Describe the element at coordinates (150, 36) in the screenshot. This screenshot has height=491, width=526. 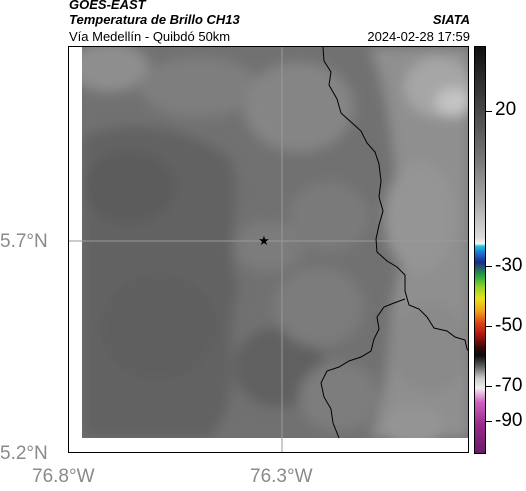
I see `region-label: Vía Medellín - Quibdó 50km` at that location.